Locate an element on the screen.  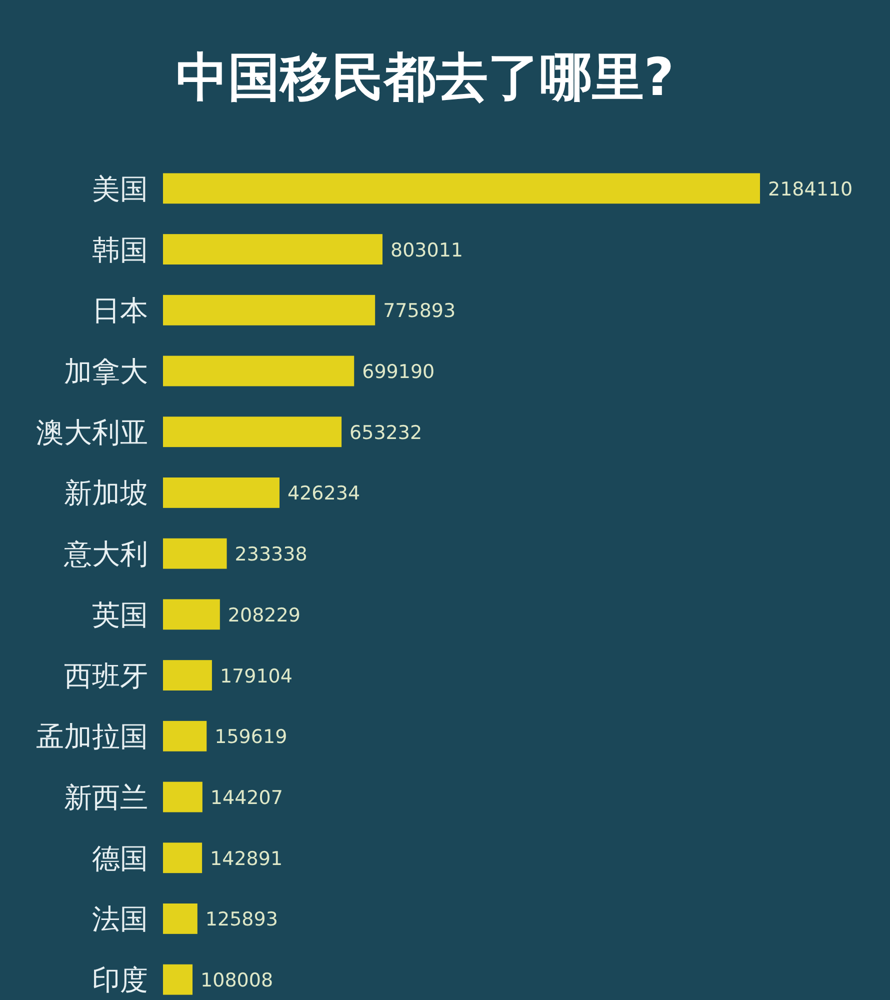
data-label: 803011 is located at coordinates (427, 250).